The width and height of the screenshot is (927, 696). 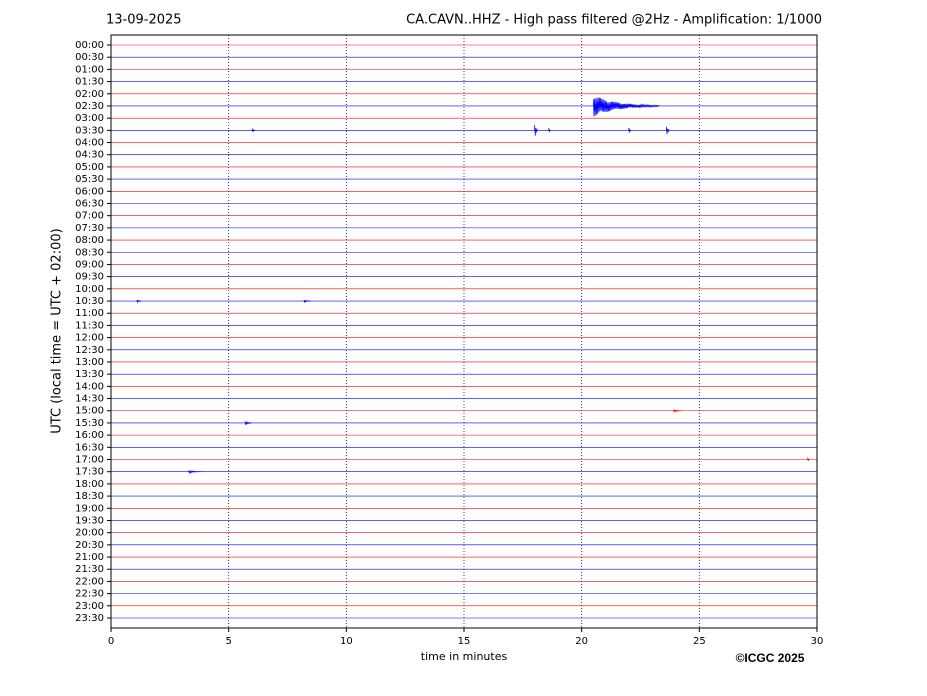 What do you see at coordinates (89, 423) in the screenshot?
I see `y-tick-label: 15:30` at bounding box center [89, 423].